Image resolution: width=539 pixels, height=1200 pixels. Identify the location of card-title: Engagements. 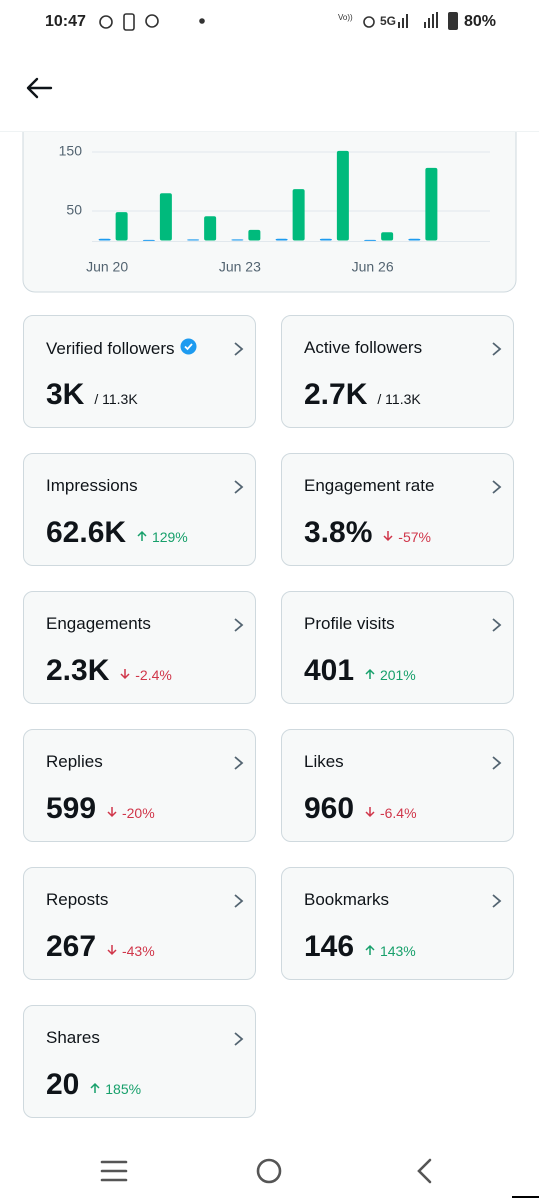
(98, 623).